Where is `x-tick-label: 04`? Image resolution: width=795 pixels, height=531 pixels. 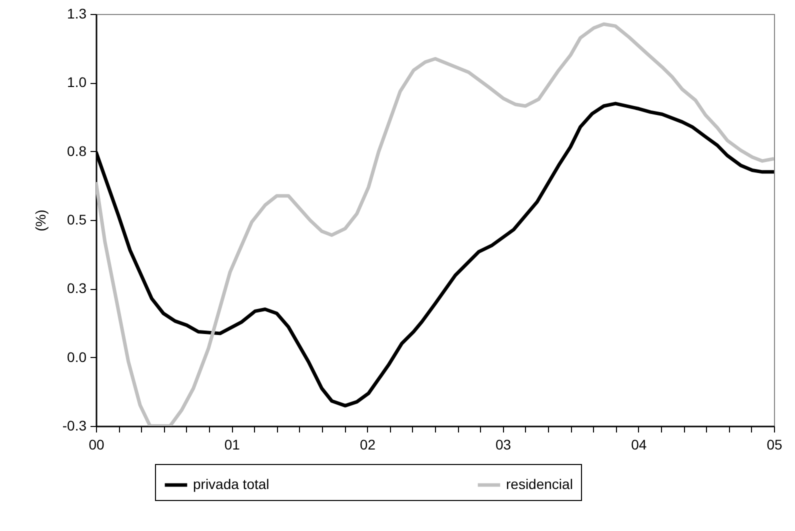 x-tick-label: 04 is located at coordinates (639, 444).